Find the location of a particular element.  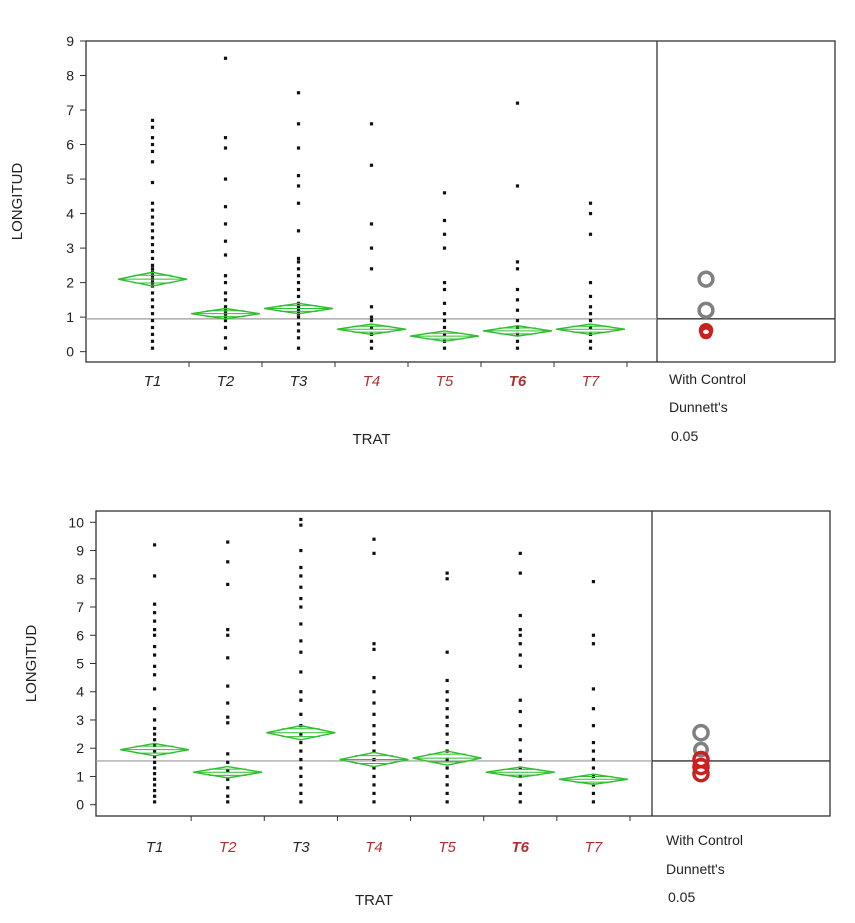

x-category-T7: T7 is located at coordinates (591, 381).